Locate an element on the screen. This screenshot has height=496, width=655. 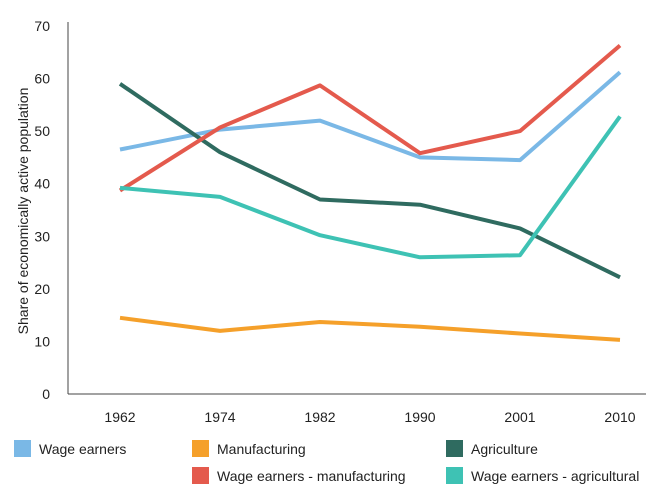
y-tick-label: 60 is located at coordinates (42, 79).